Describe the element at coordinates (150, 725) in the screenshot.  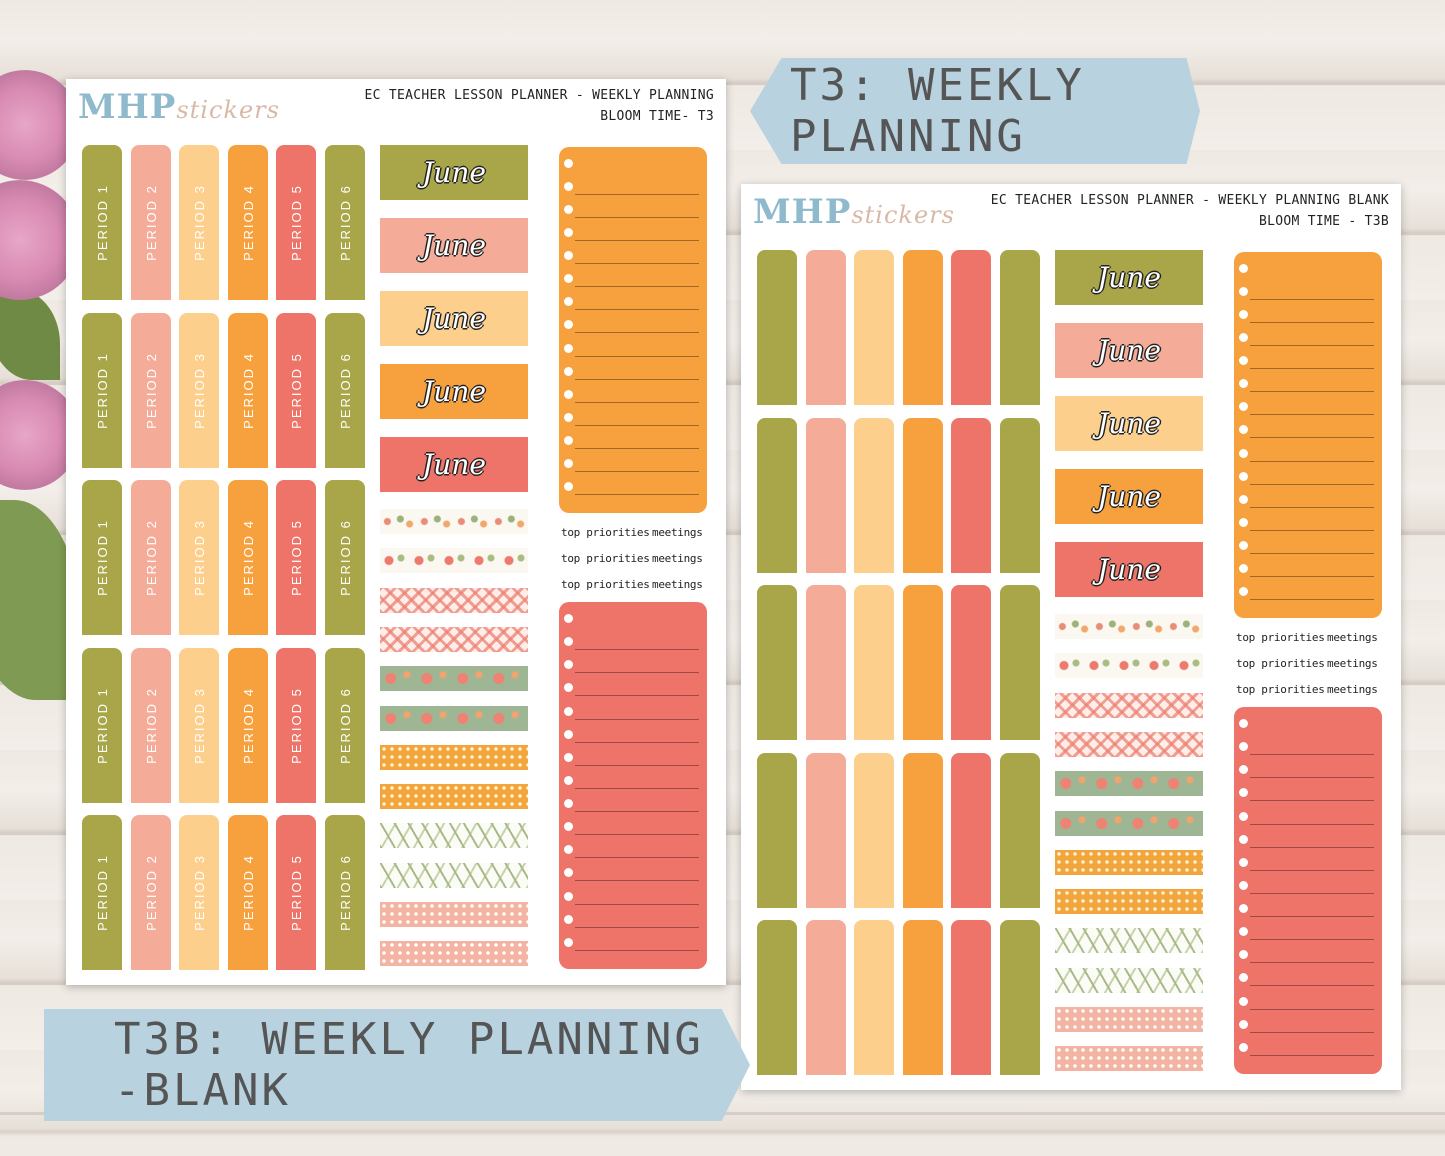
I see `period-tab-label: PERIOD 2` at that location.